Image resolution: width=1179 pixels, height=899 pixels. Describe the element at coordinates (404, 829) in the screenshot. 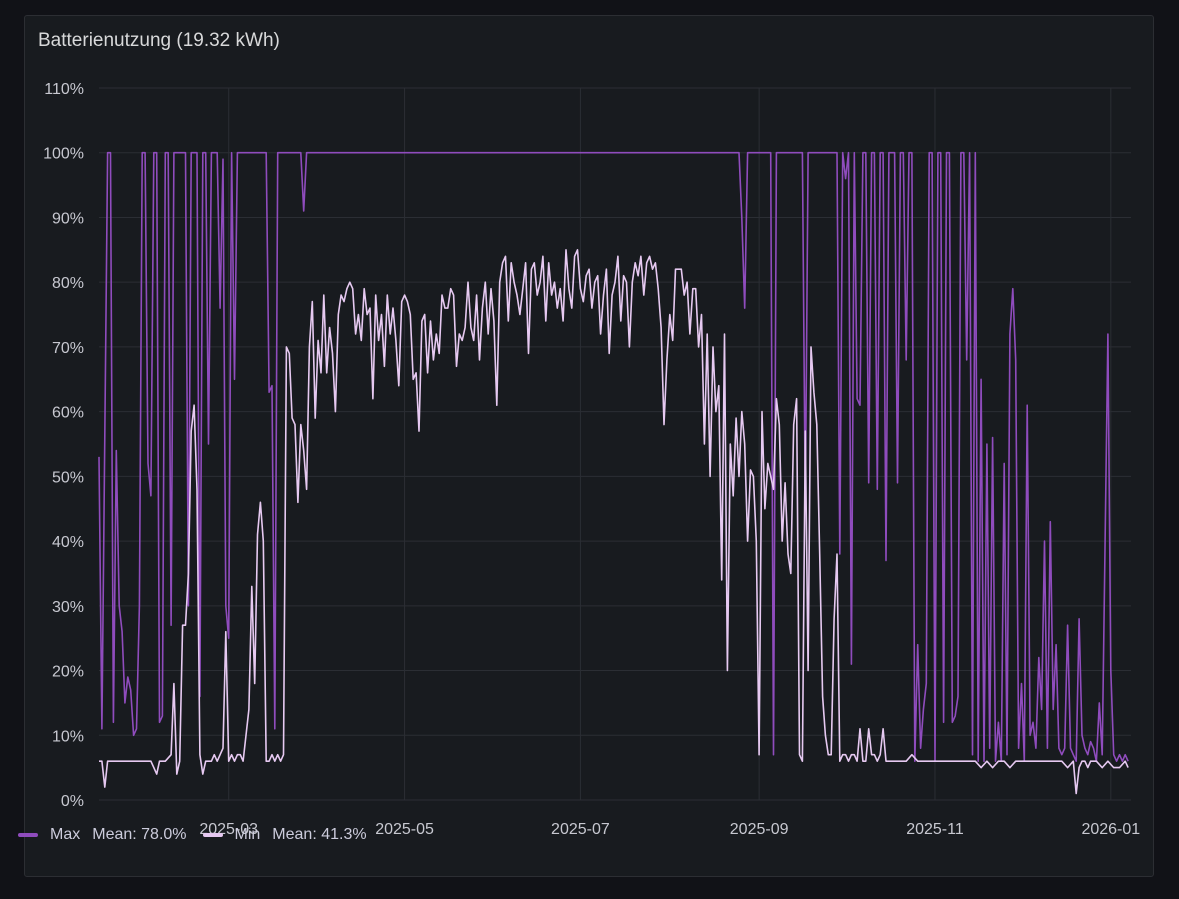

I see `x-tick-label: 2025-05` at that location.